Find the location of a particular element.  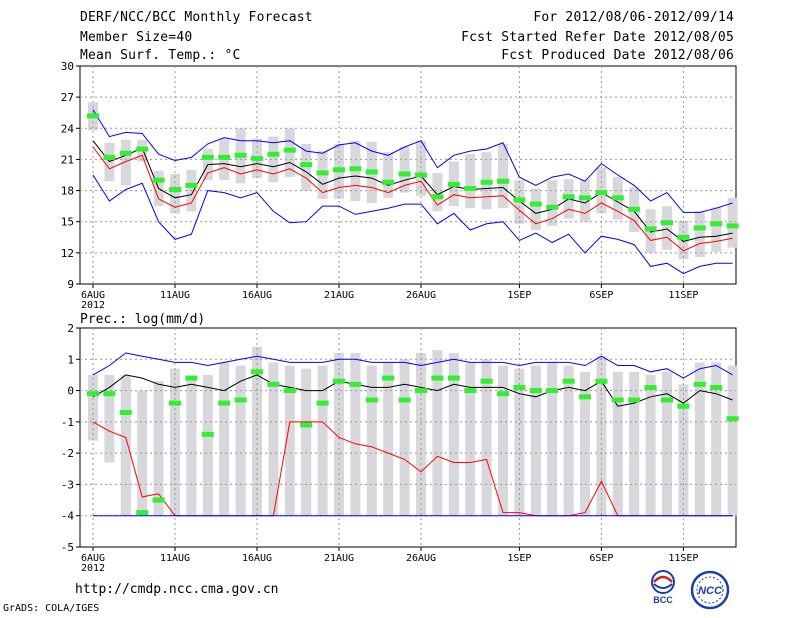

prec-xtick-label: 1SEP is located at coordinates (519, 558).